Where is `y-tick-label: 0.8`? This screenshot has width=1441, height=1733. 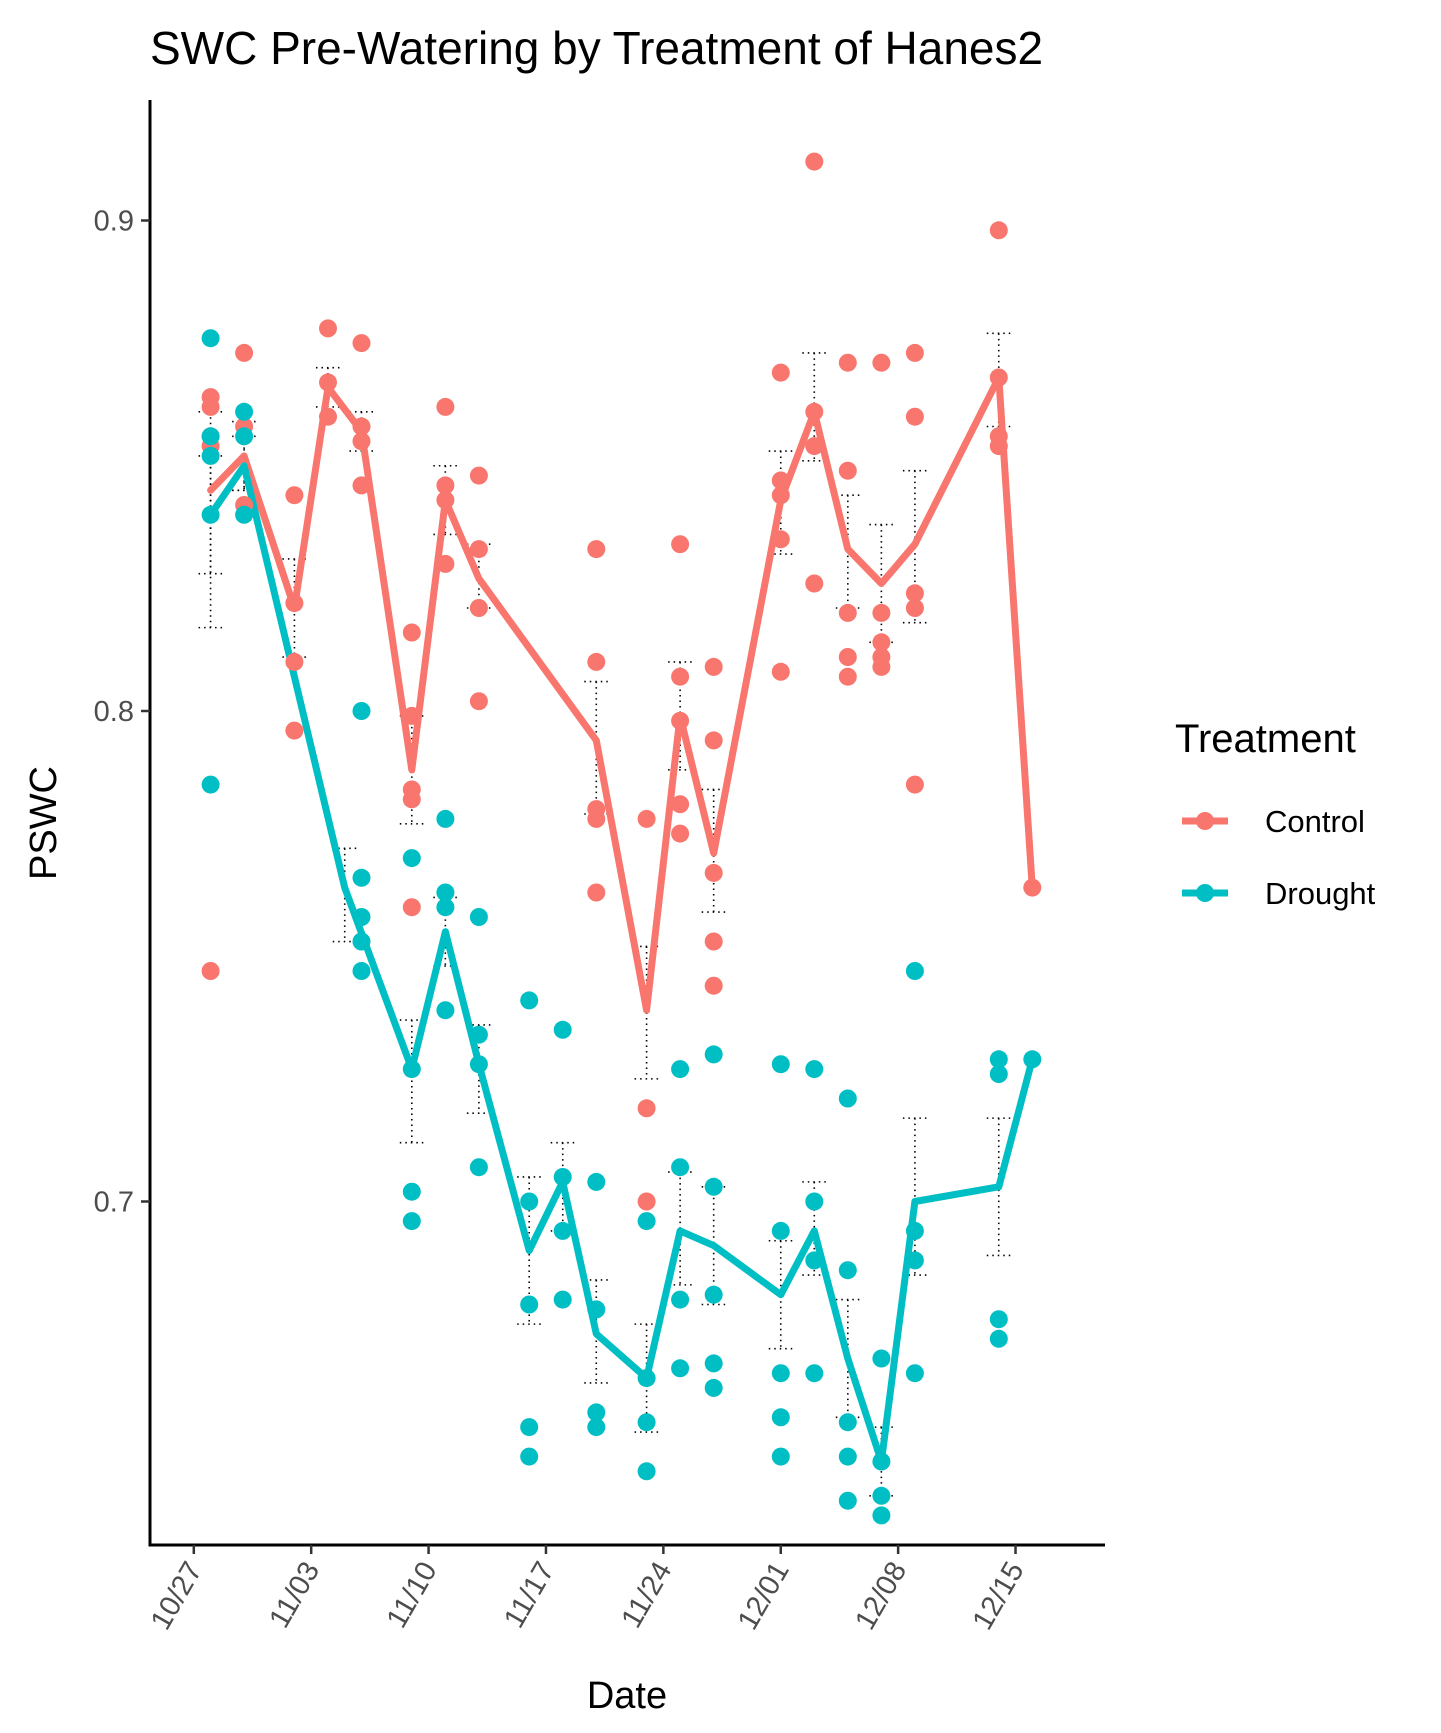 y-tick-label: 0.8 is located at coordinates (114, 712).